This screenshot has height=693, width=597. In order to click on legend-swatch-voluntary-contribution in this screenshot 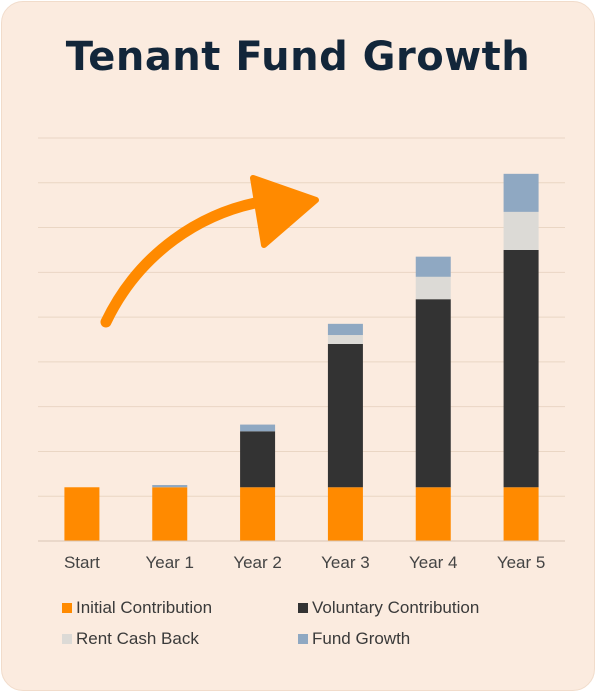, I will do `click(303, 608)`.